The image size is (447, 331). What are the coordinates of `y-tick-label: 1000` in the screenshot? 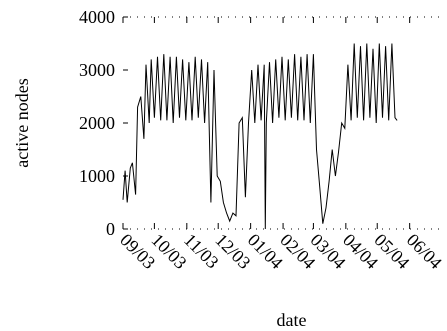 It's located at (97, 176).